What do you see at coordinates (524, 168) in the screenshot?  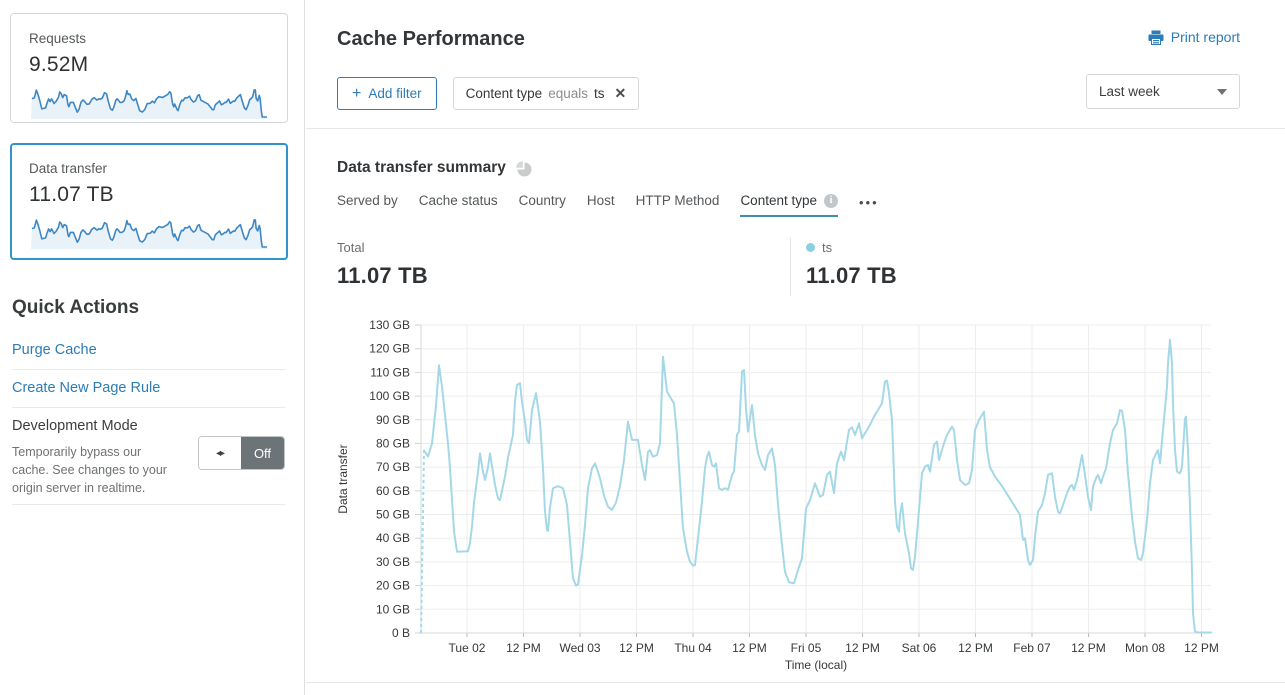 I see `pie-chart-icon` at bounding box center [524, 168].